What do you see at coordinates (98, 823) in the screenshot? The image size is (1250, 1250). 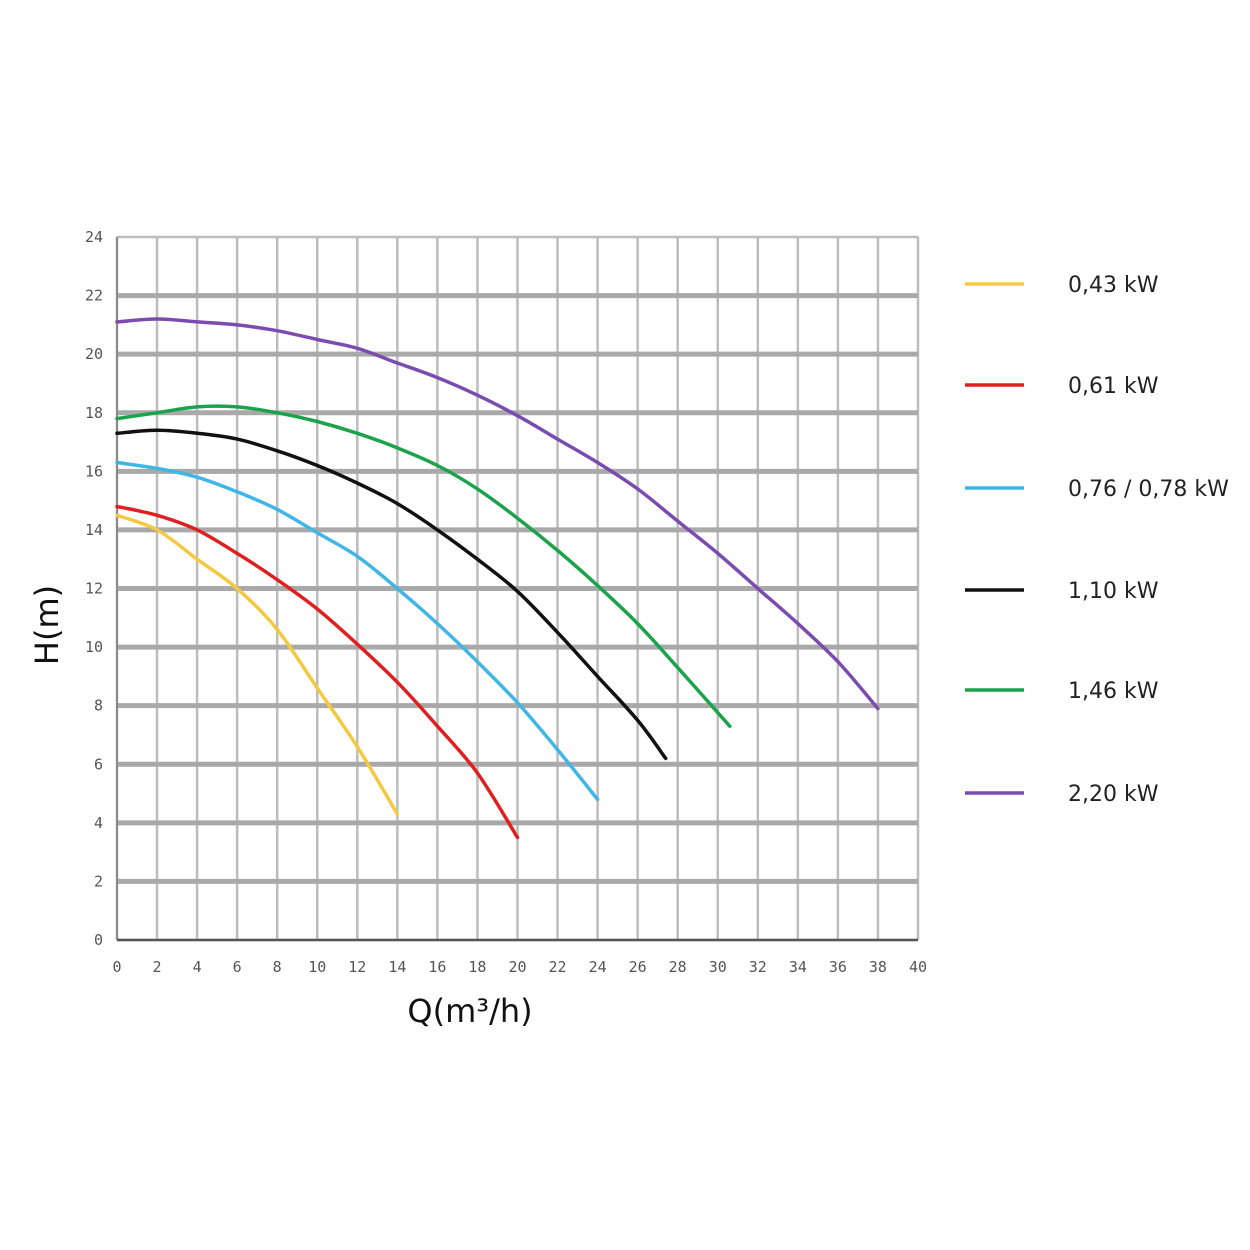 I see `y-tick-label: 4` at bounding box center [98, 823].